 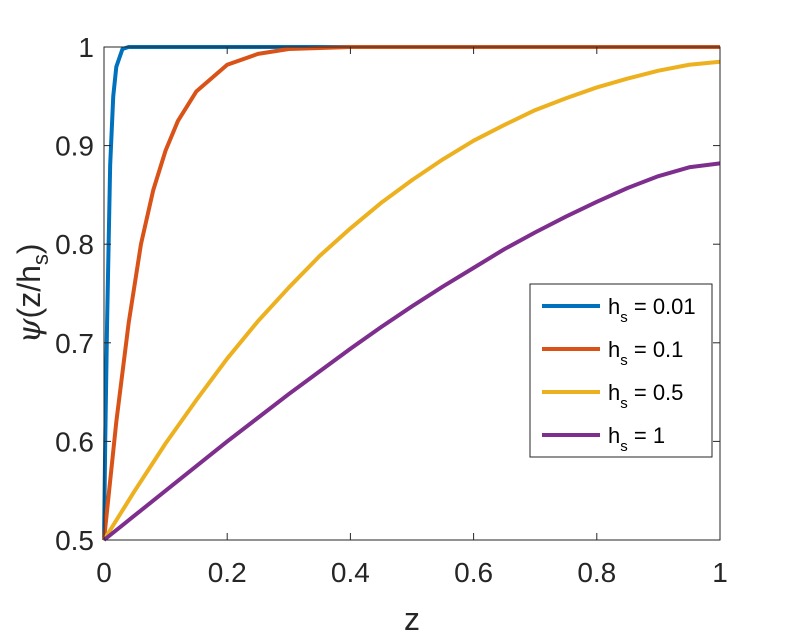 What do you see at coordinates (473, 572) in the screenshot?
I see `x-tick-label: 0.6` at bounding box center [473, 572].